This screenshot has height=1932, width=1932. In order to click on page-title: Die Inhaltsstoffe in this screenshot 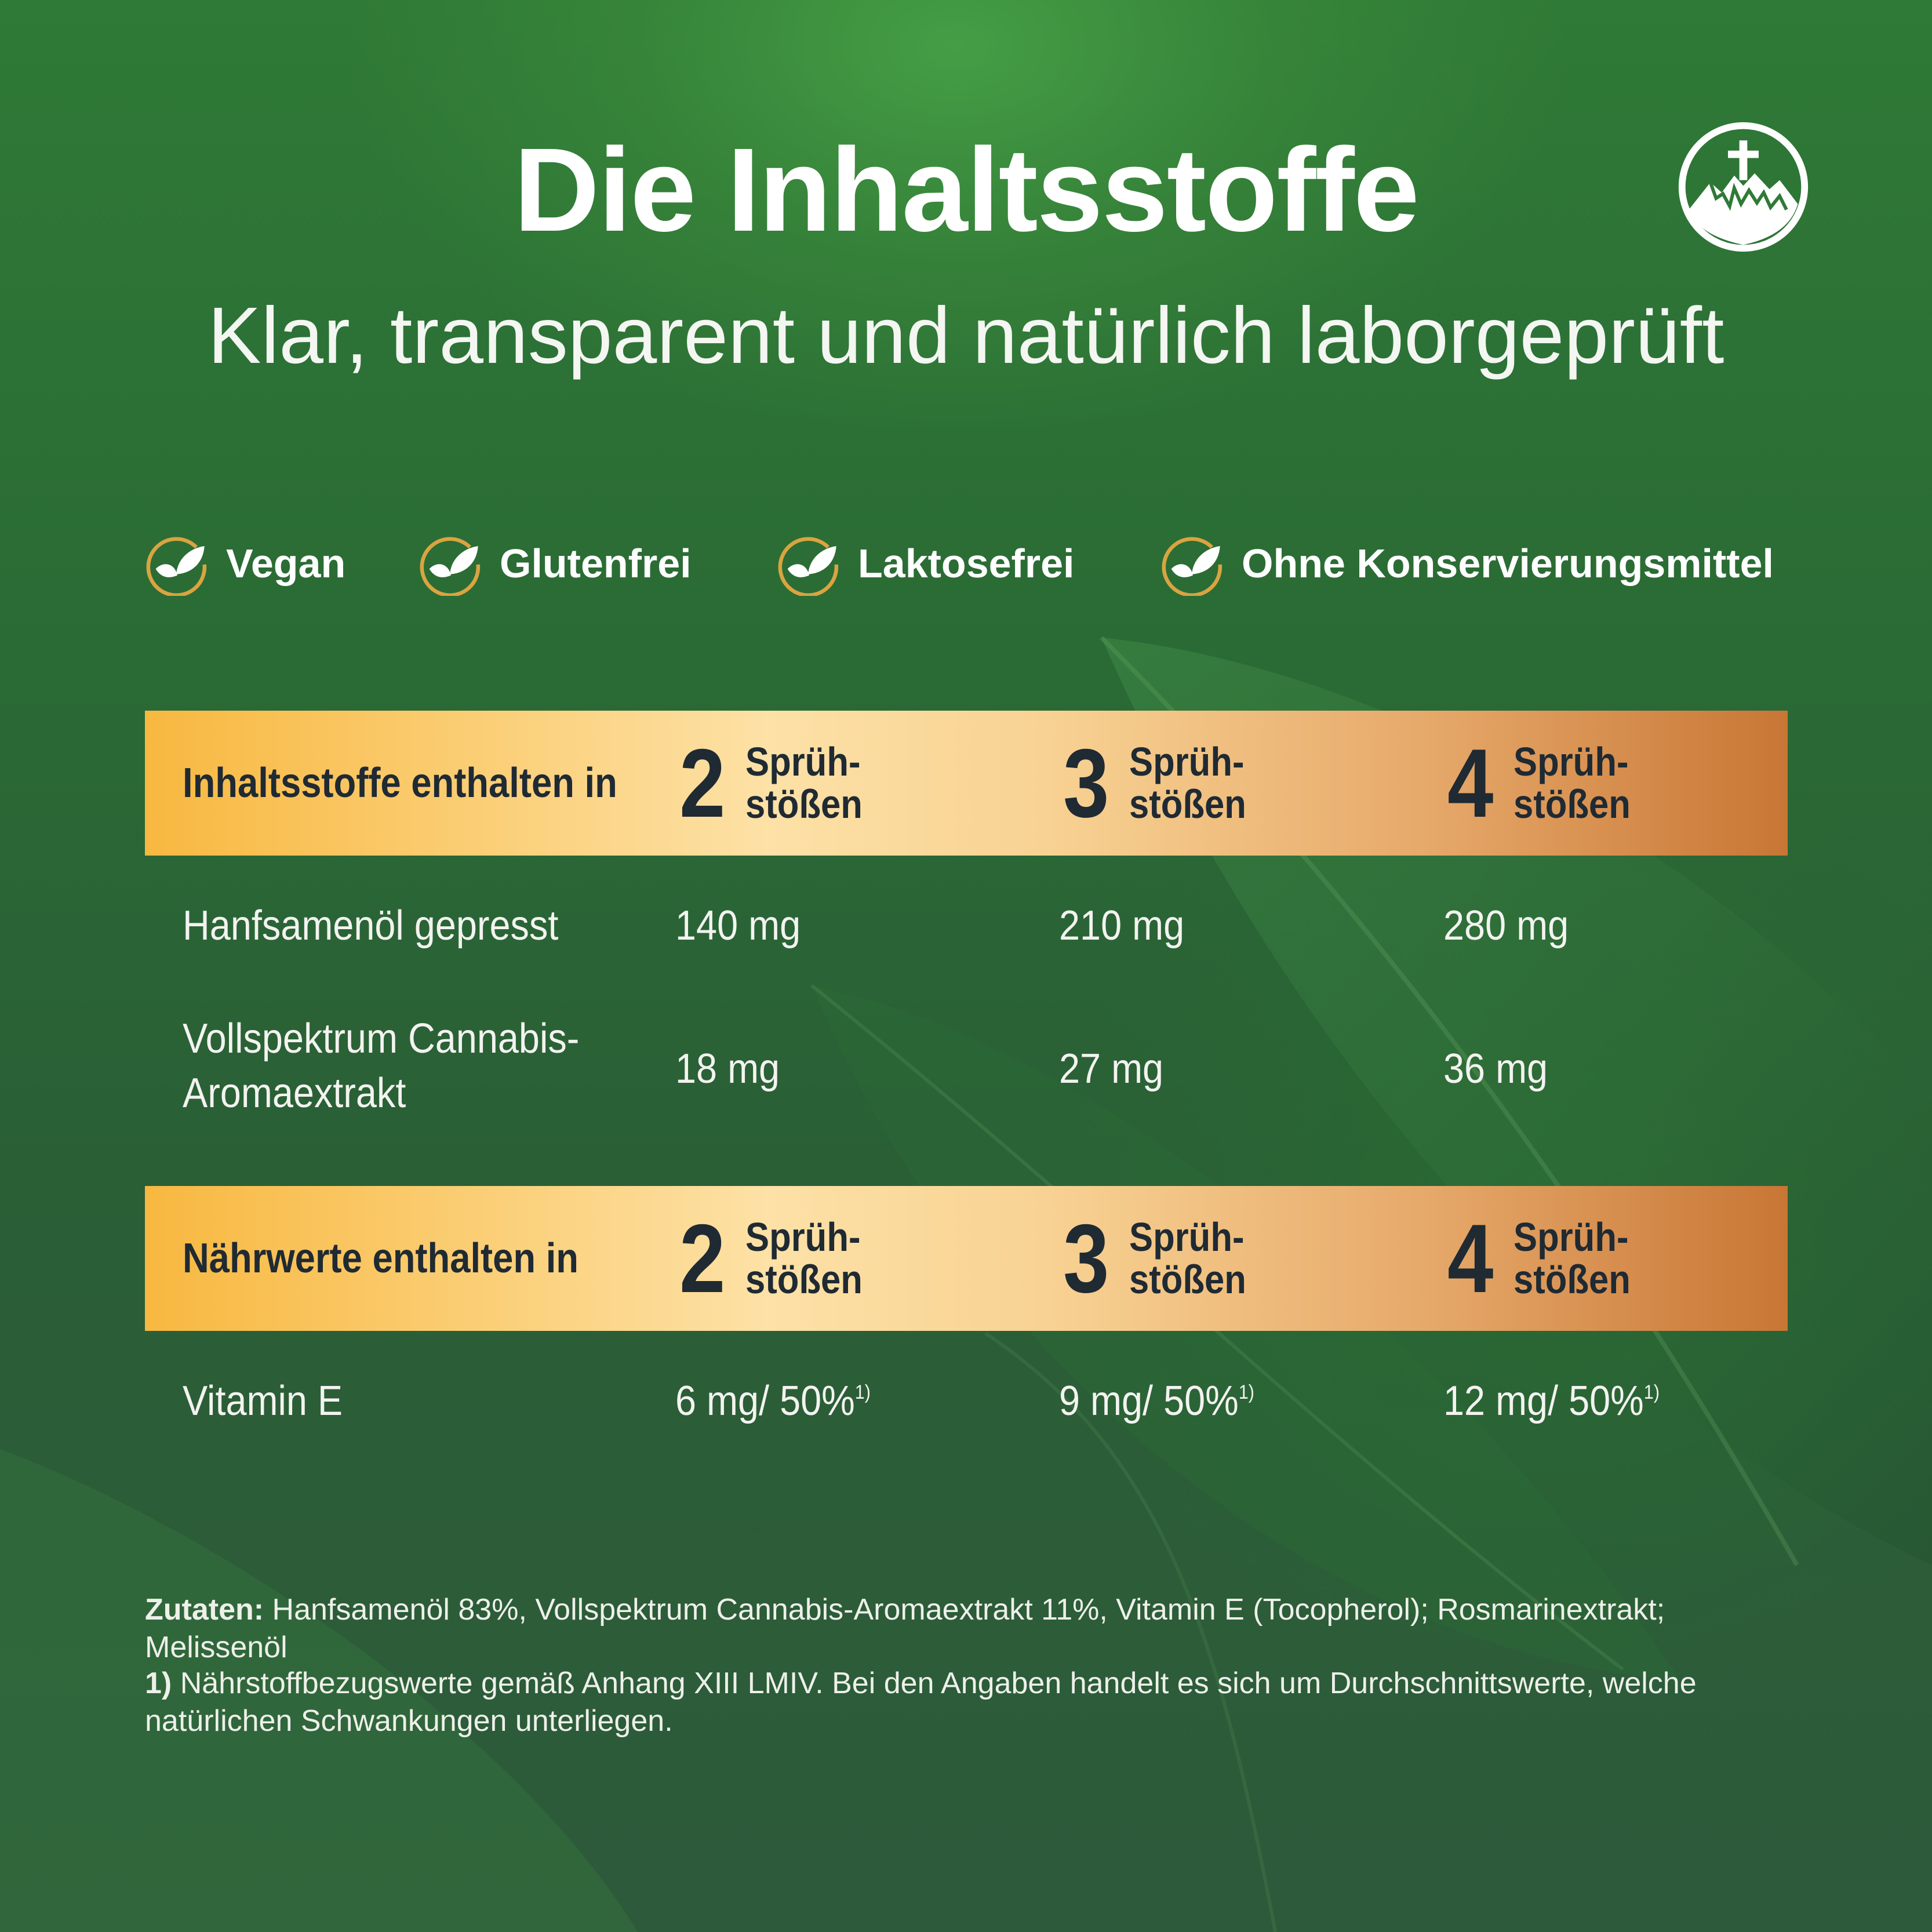, I will do `click(967, 190)`.